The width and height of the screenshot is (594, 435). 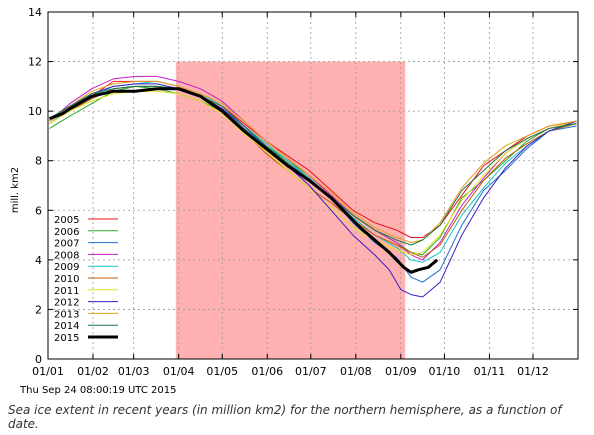 What do you see at coordinates (38, 260) in the screenshot?
I see `y-tick-label: 4` at bounding box center [38, 260].